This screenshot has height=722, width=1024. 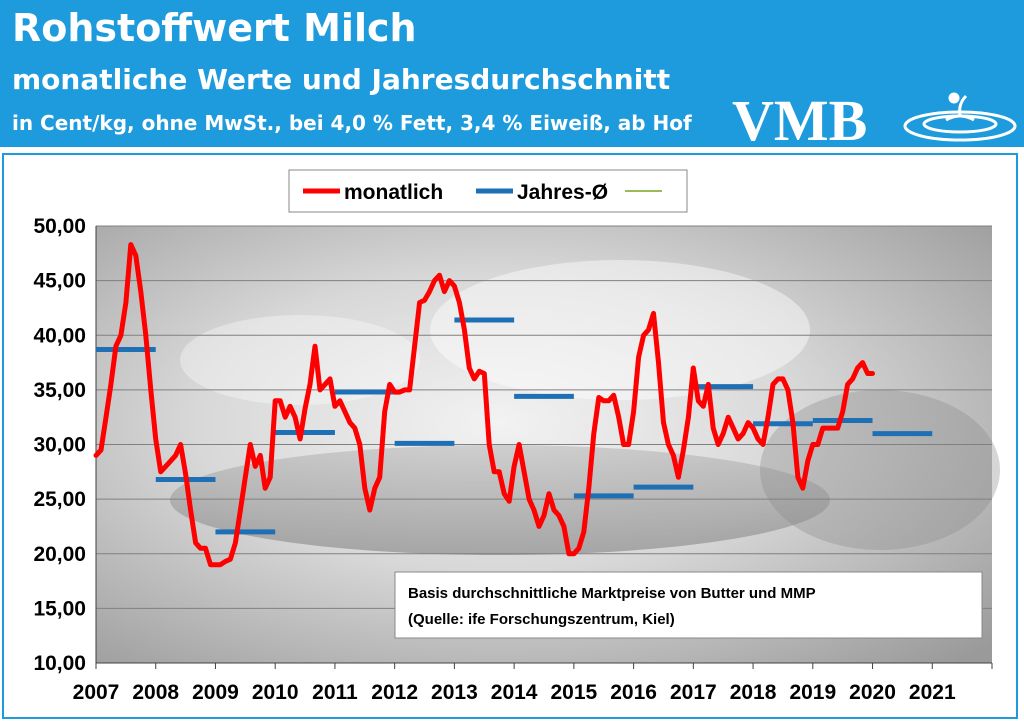 What do you see at coordinates (215, 692) in the screenshot?
I see `x-tick-label: 2009` at bounding box center [215, 692].